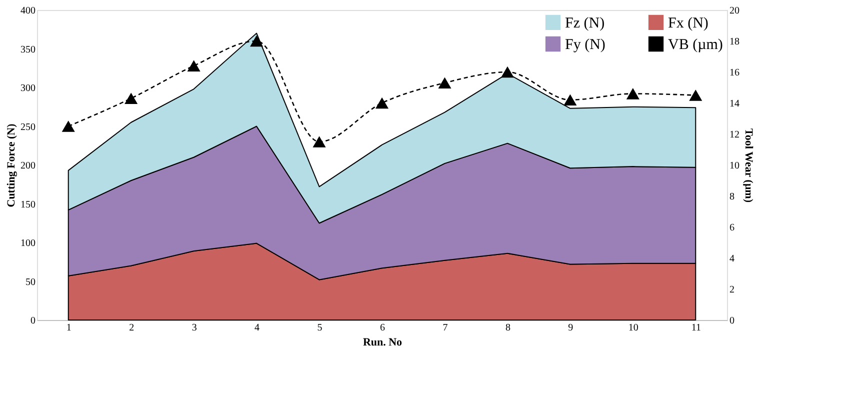 This screenshot has height=405, width=844. Describe the element at coordinates (28, 127) in the screenshot. I see `y-tick-label: 250` at that location.